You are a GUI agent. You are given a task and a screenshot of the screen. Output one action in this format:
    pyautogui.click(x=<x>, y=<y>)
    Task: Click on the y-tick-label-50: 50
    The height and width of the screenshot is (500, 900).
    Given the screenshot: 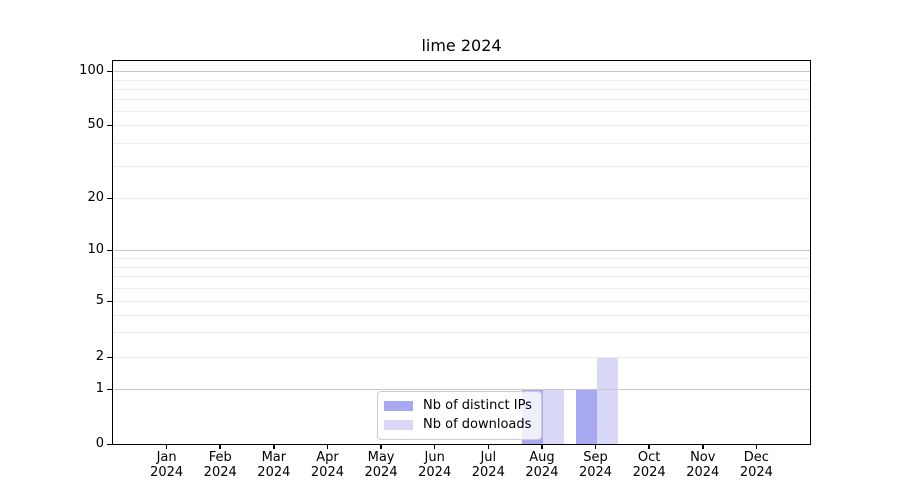 What is the action you would take?
    pyautogui.click(x=95, y=125)
    